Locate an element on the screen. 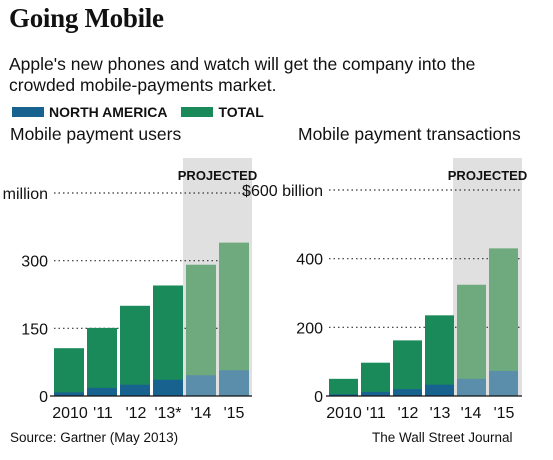  legend-item-total: TOTAL is located at coordinates (222, 112).